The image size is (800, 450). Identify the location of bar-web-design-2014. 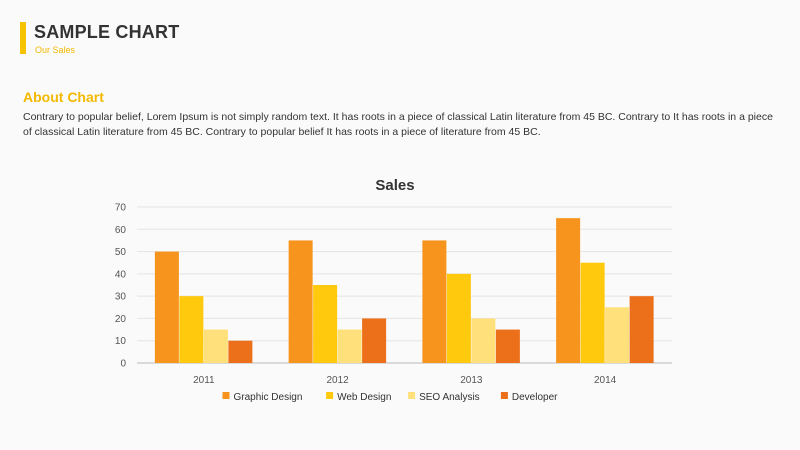
(592, 312).